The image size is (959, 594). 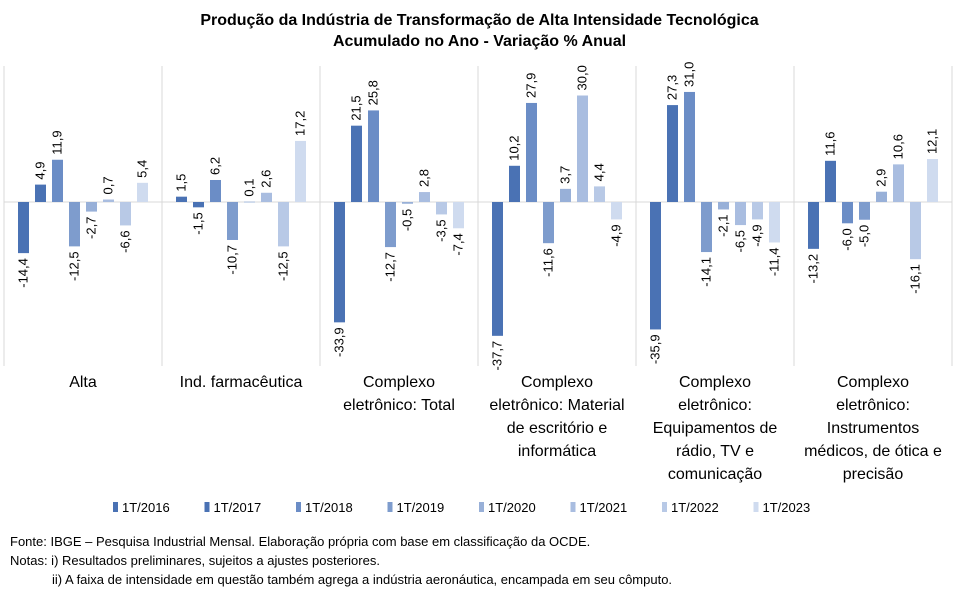 What do you see at coordinates (142, 169) in the screenshot?
I see `data-label: 5,4` at bounding box center [142, 169].